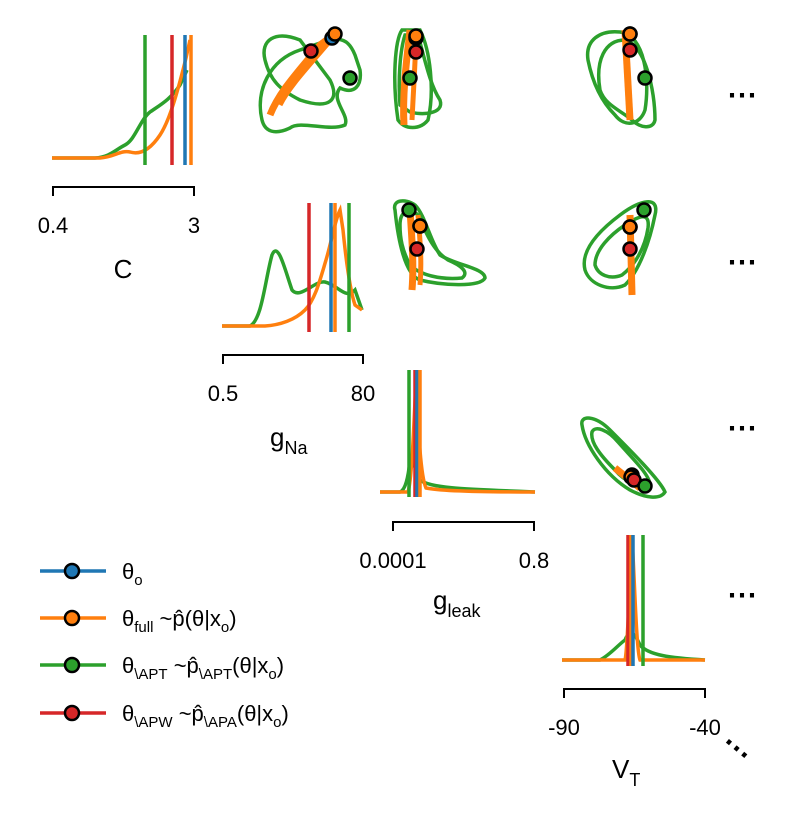 The height and width of the screenshot is (821, 808). I want to click on tick-label-gna-min: 0.5, so click(223, 393).